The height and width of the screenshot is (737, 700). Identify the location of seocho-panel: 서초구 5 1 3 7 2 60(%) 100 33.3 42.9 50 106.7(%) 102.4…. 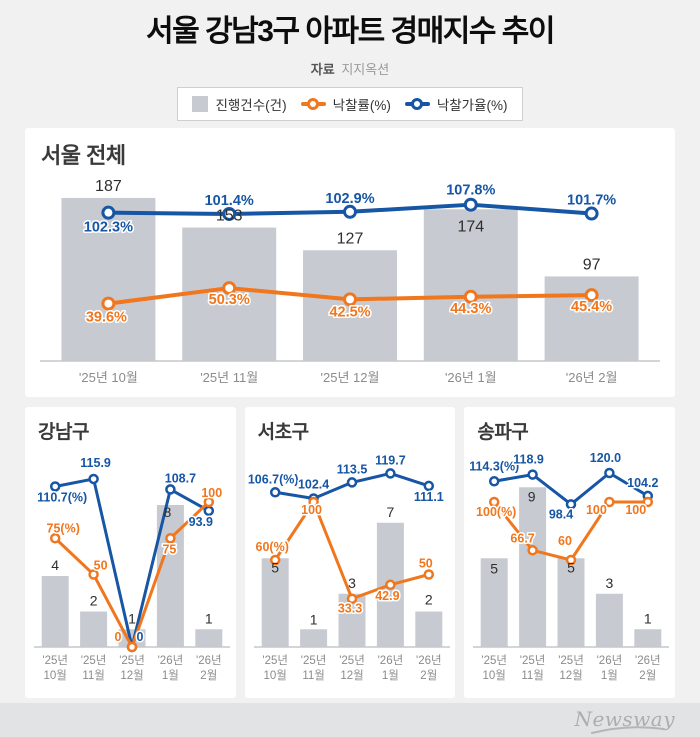
(350, 552).